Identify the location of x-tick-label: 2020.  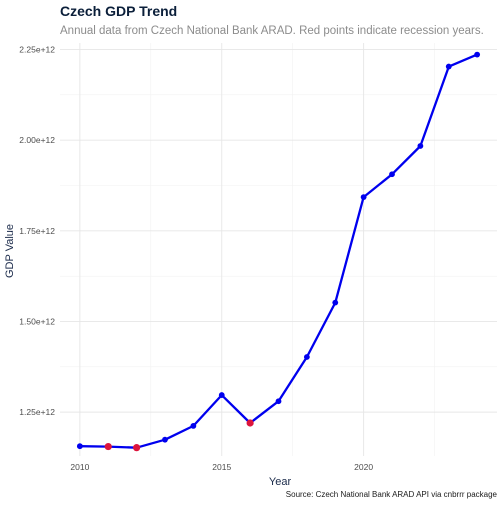
(363, 467).